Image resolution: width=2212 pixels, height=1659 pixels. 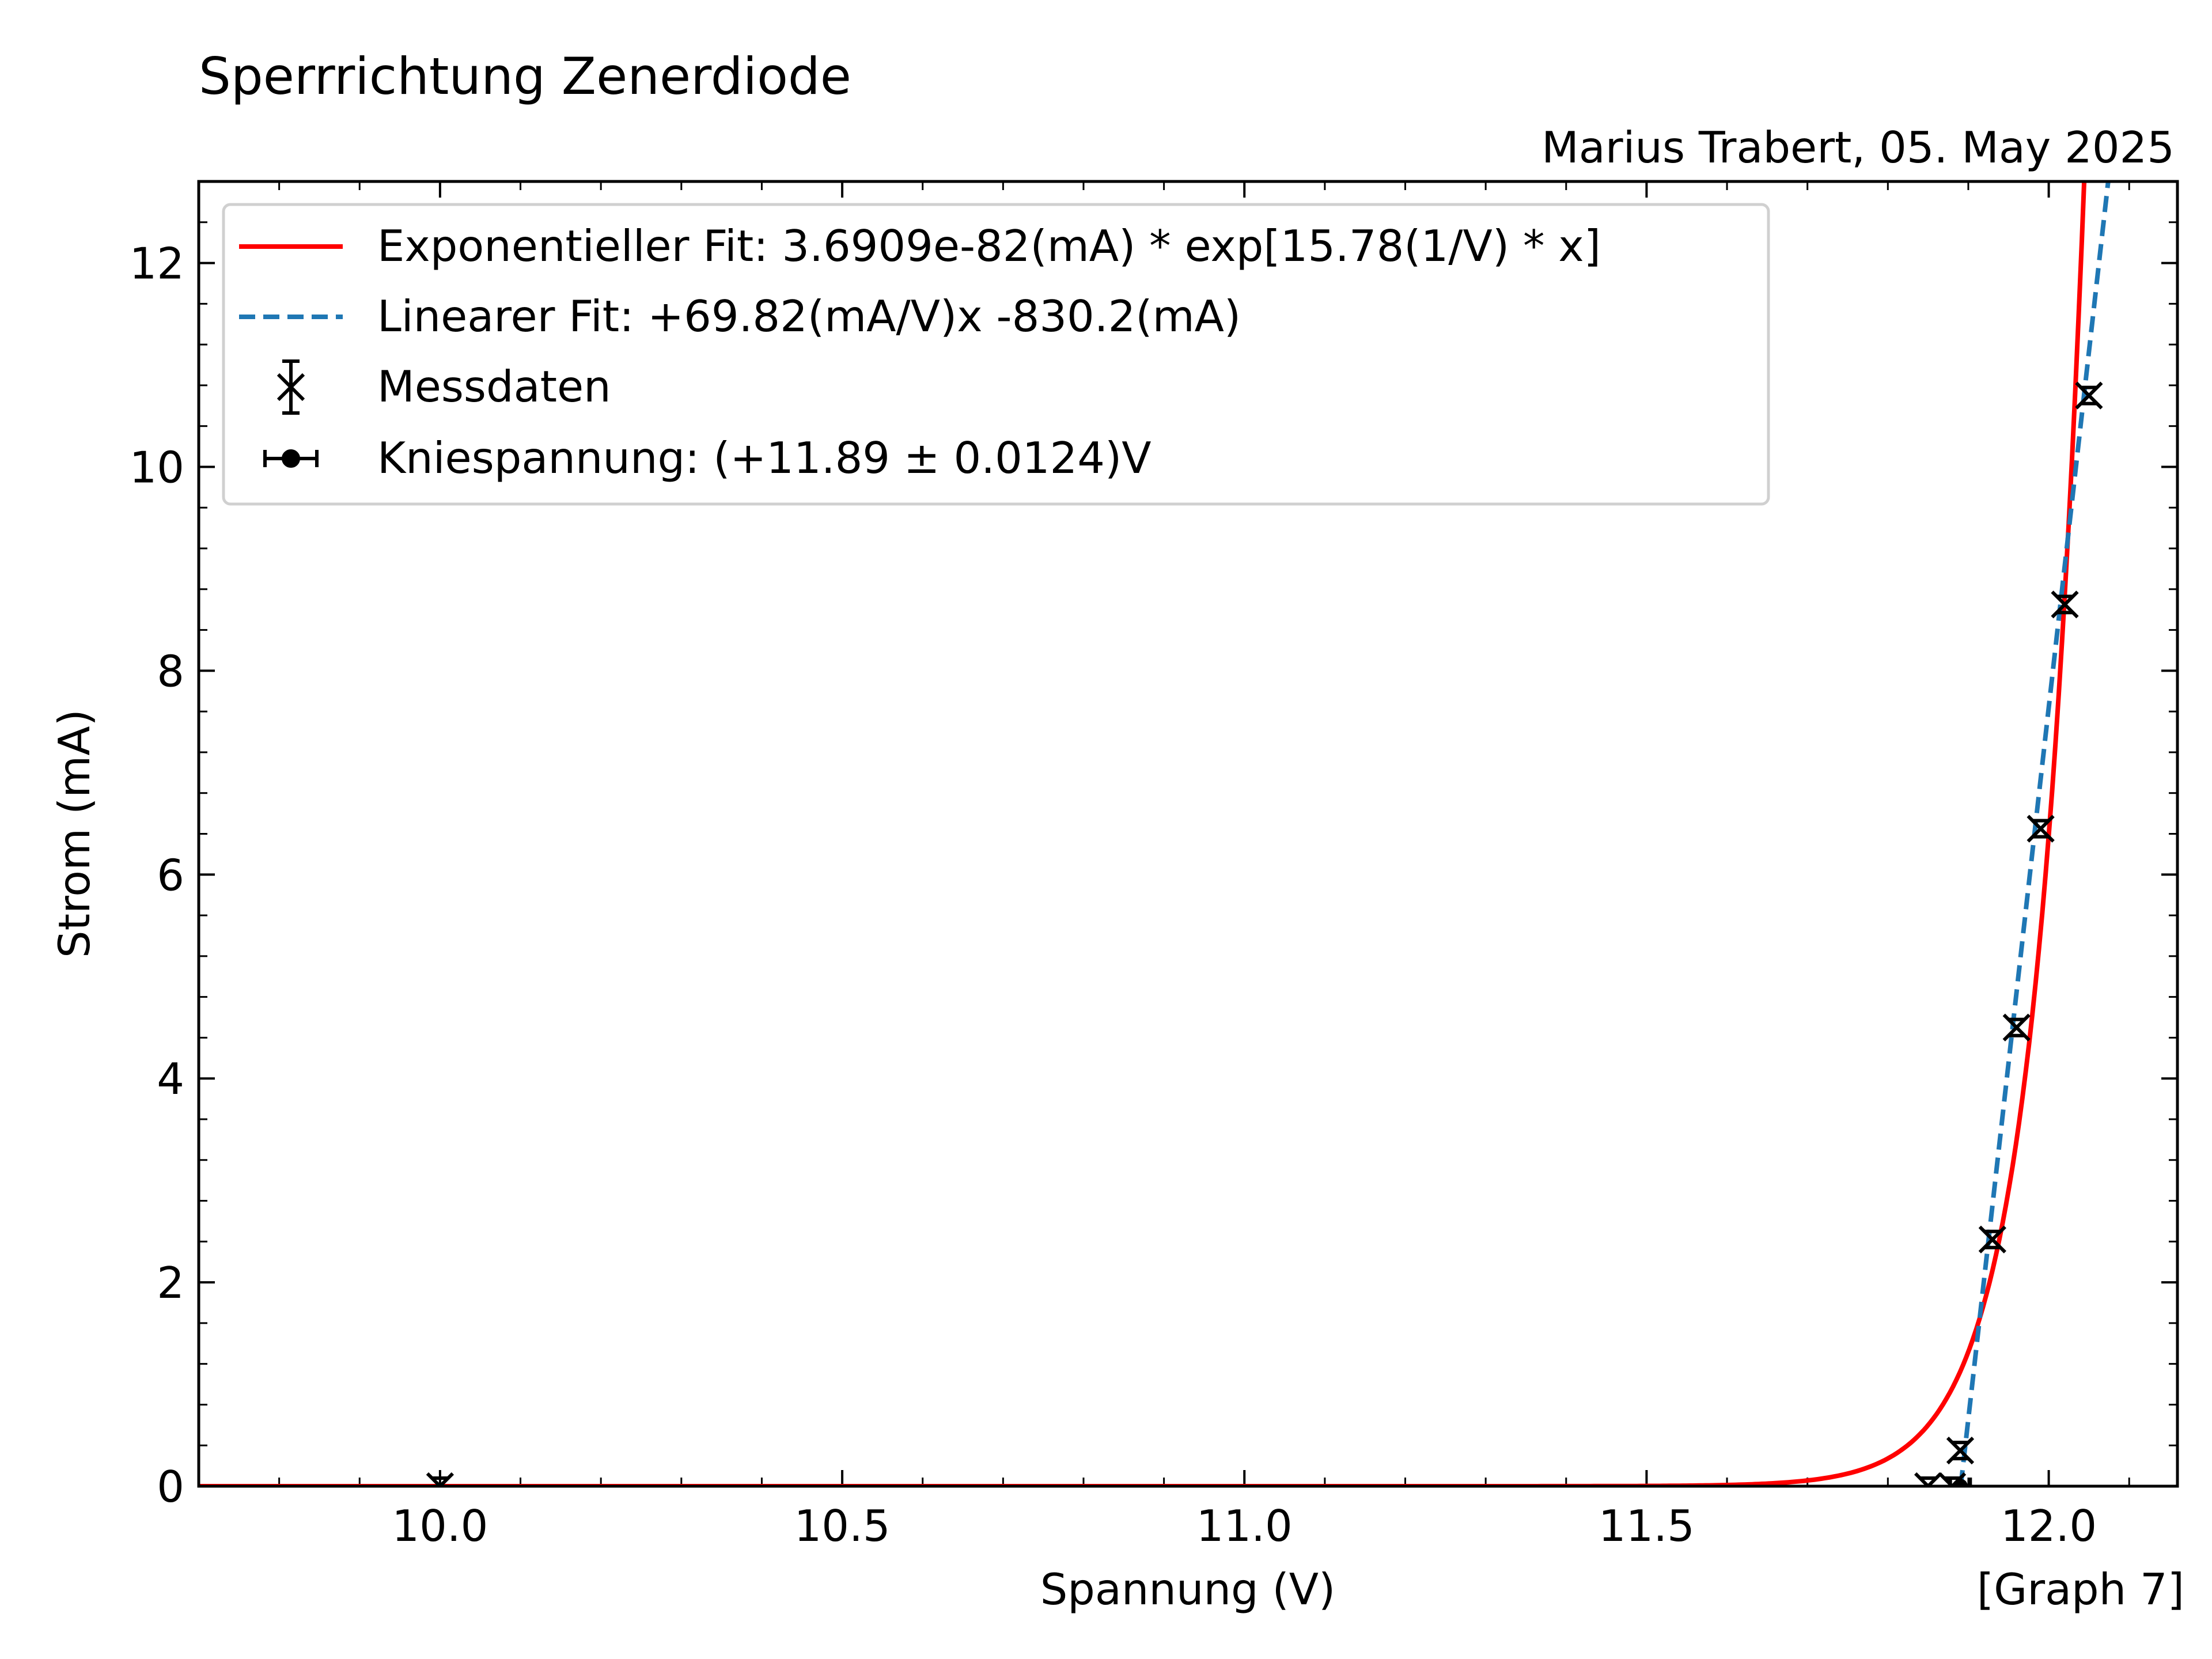 What do you see at coordinates (1244, 1526) in the screenshot?
I see `x-tick-label: 11.0` at bounding box center [1244, 1526].